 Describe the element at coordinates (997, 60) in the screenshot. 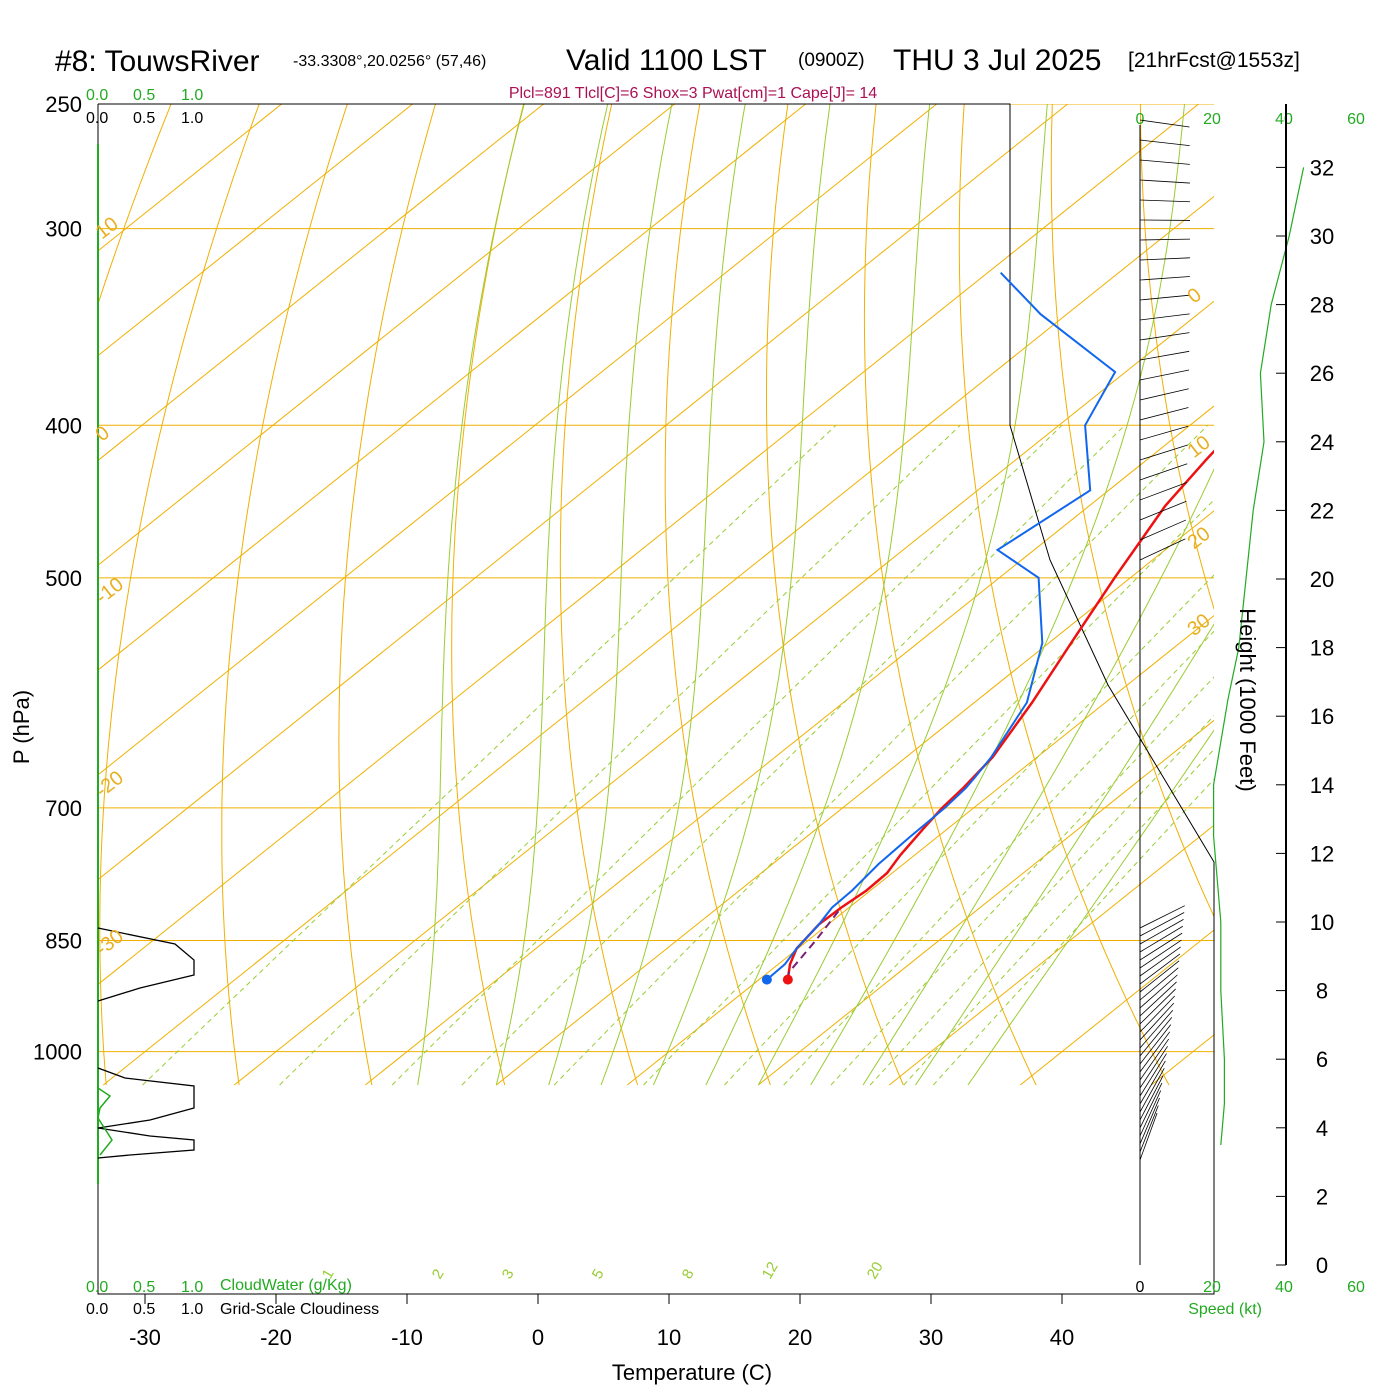

I see `forecast-date: THU 3 Jul 2025` at that location.